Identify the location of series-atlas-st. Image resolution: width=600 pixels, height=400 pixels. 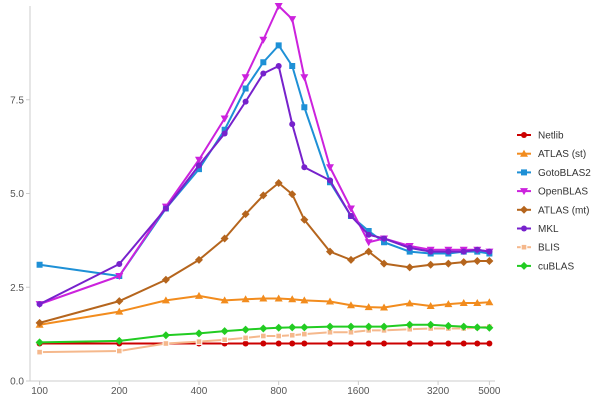
(264, 309).